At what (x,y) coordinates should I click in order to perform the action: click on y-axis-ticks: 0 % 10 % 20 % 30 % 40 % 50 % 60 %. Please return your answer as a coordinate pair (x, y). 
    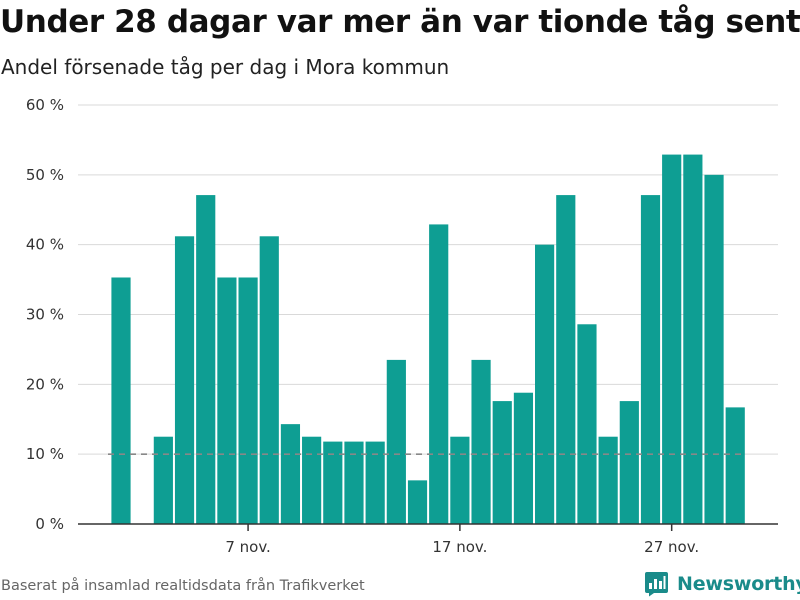
    Looking at the image, I should click on (45, 314).